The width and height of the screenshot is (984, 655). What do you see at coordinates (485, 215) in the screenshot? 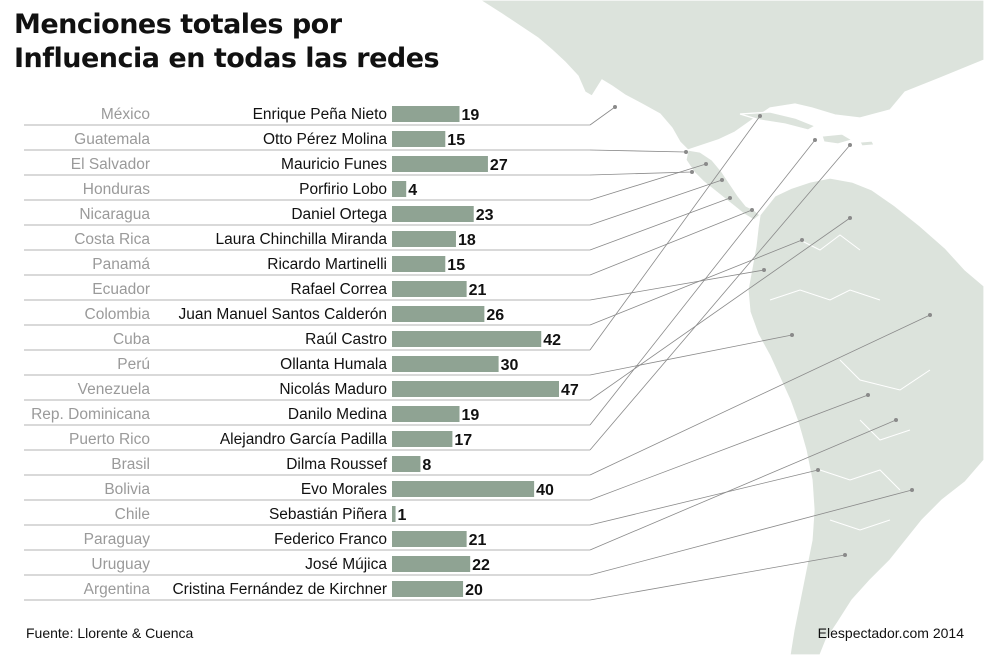
I see `data-label: 23` at bounding box center [485, 215].